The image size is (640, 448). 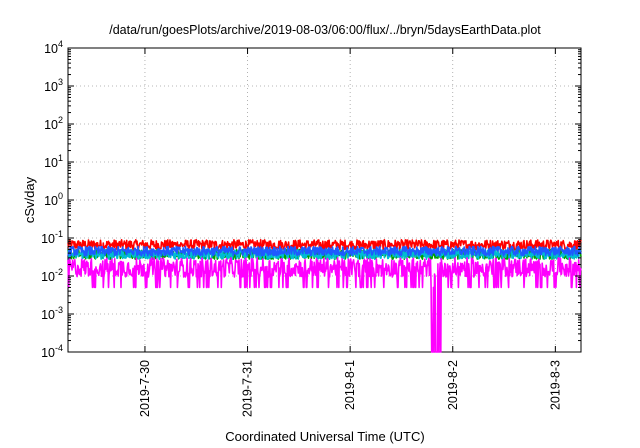 What do you see at coordinates (60, 82) in the screenshot?
I see `y-tick-label-exponent: 3` at bounding box center [60, 82].